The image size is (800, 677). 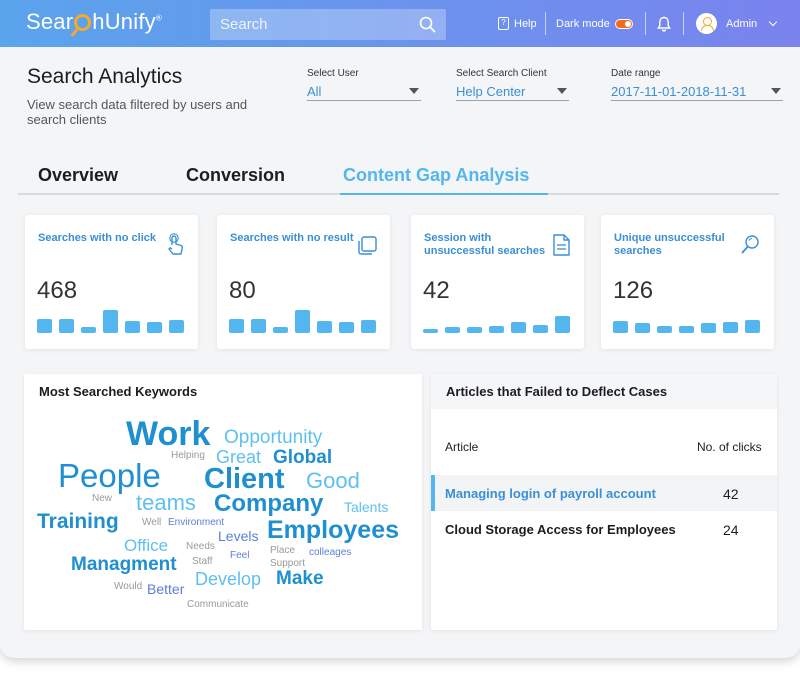 I want to click on search-input, so click(x=310, y=24).